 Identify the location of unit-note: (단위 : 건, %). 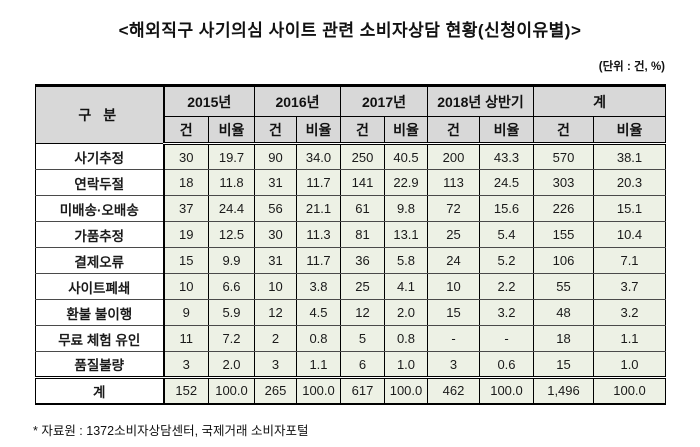
(631, 67).